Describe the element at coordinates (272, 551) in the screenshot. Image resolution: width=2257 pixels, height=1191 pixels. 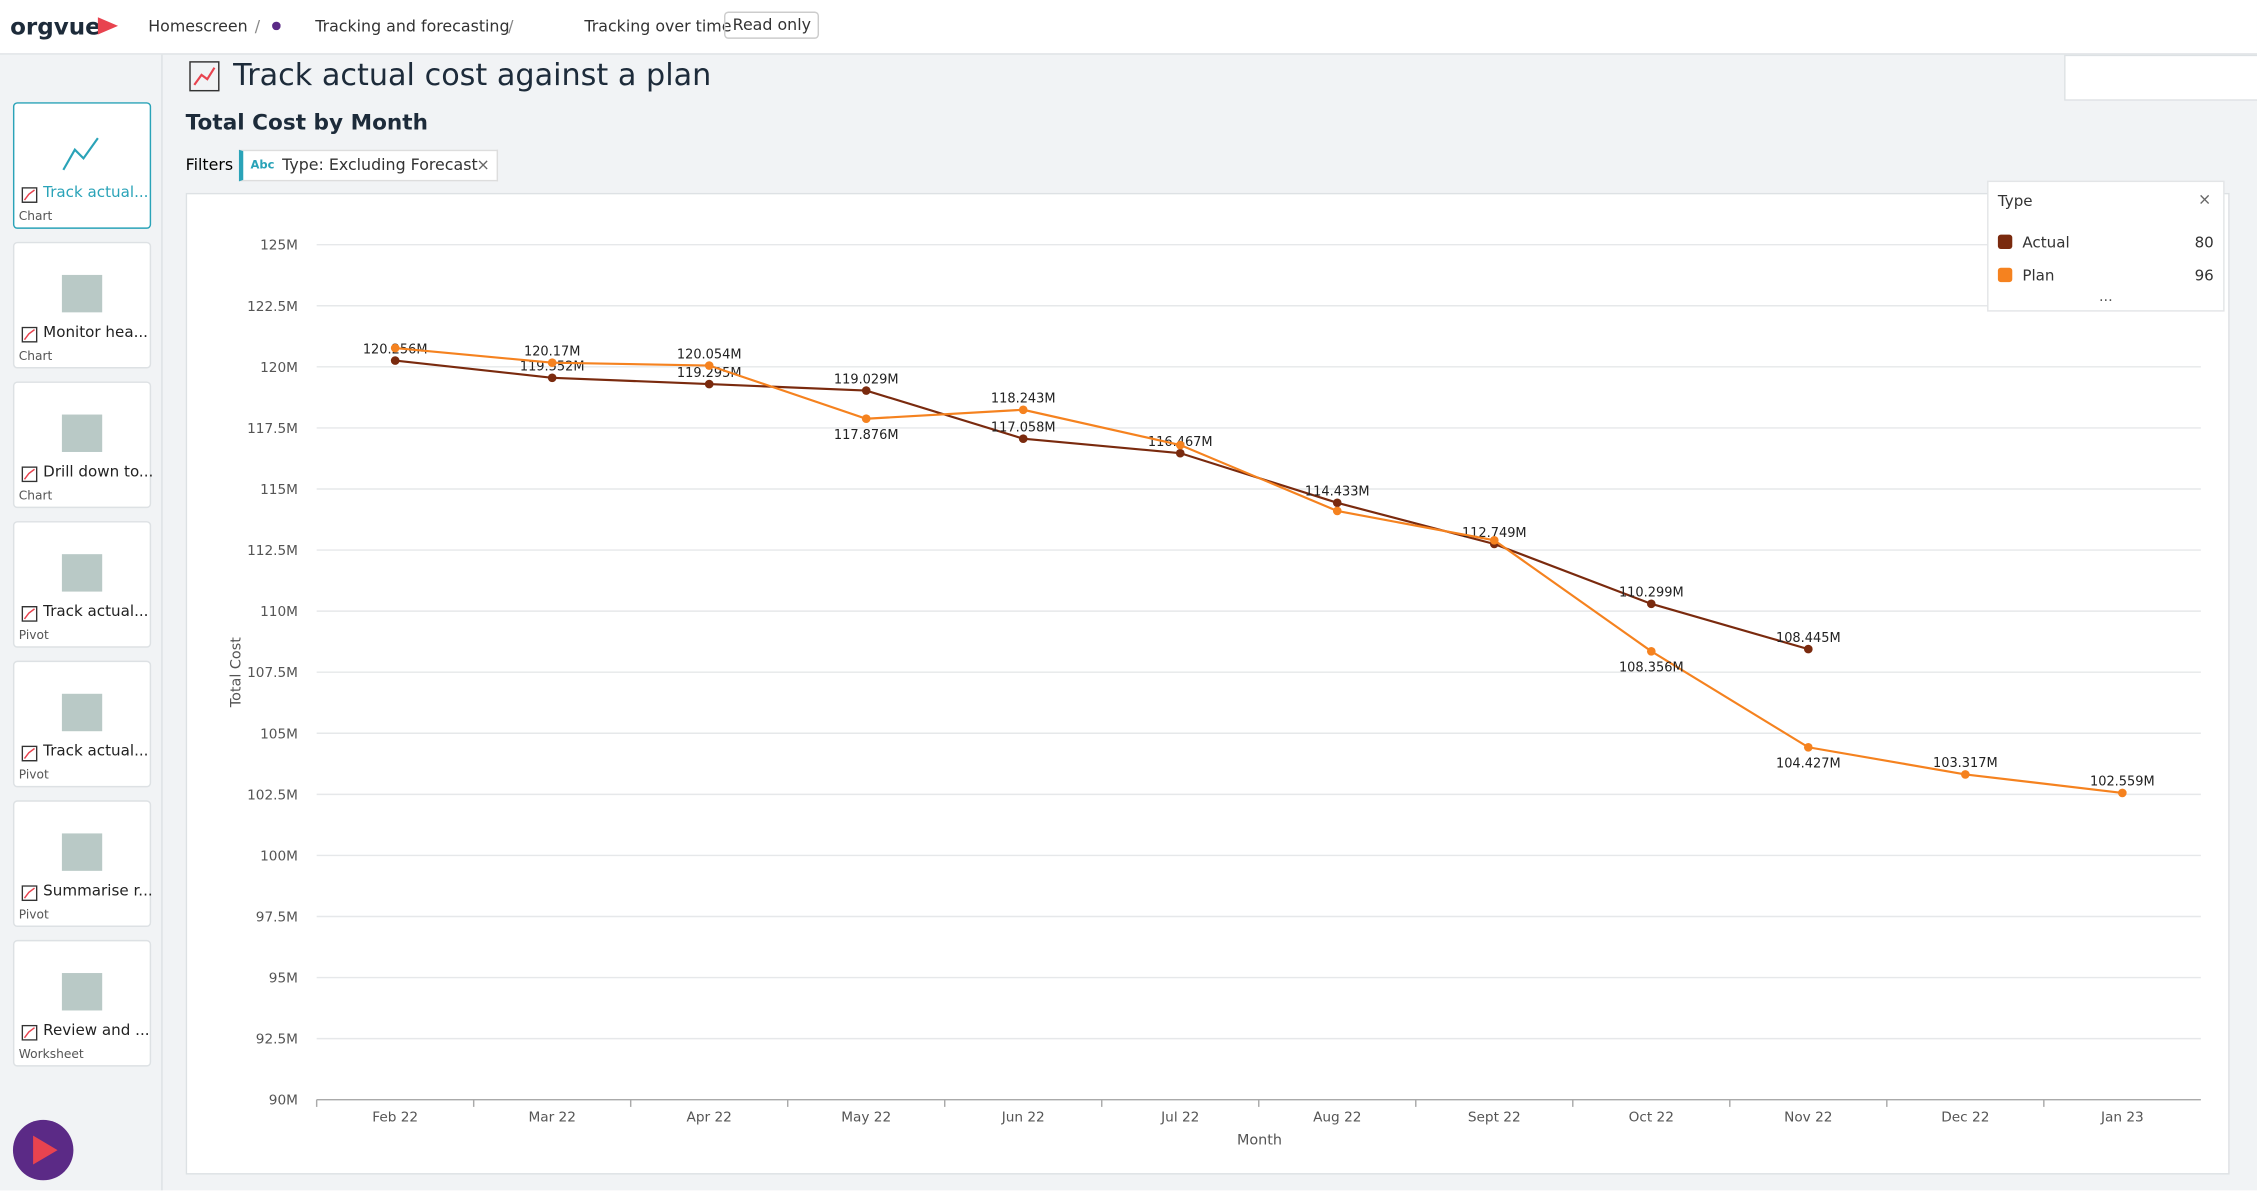
I see `y-tick-label: 112.5M` at that location.